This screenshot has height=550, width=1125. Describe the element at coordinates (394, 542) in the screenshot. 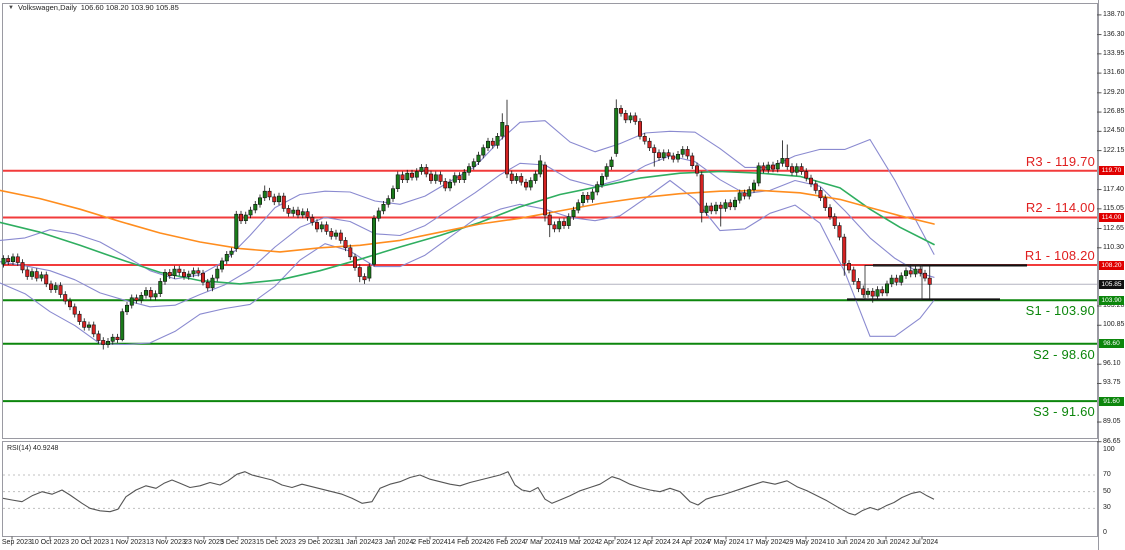

I see `date-label: 23 Jan 2024` at that location.